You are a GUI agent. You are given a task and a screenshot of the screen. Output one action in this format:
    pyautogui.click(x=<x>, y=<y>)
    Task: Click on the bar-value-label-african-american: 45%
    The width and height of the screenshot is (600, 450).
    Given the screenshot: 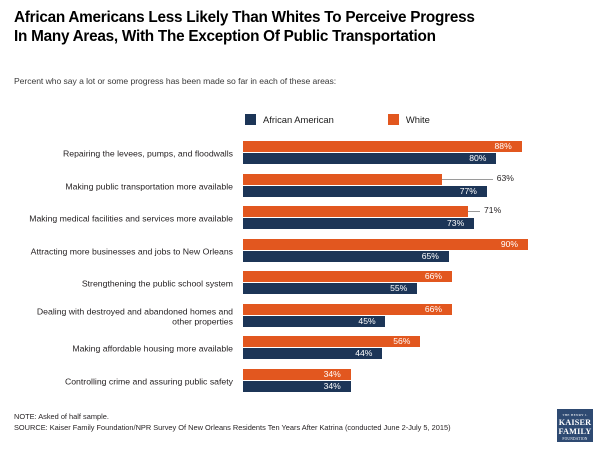 What is the action you would take?
    pyautogui.click(x=367, y=320)
    